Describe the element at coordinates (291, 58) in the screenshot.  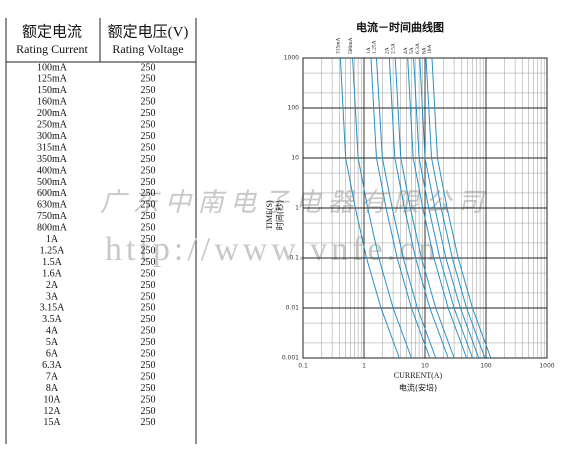
I see `y-tick-label: 1000` at that location.